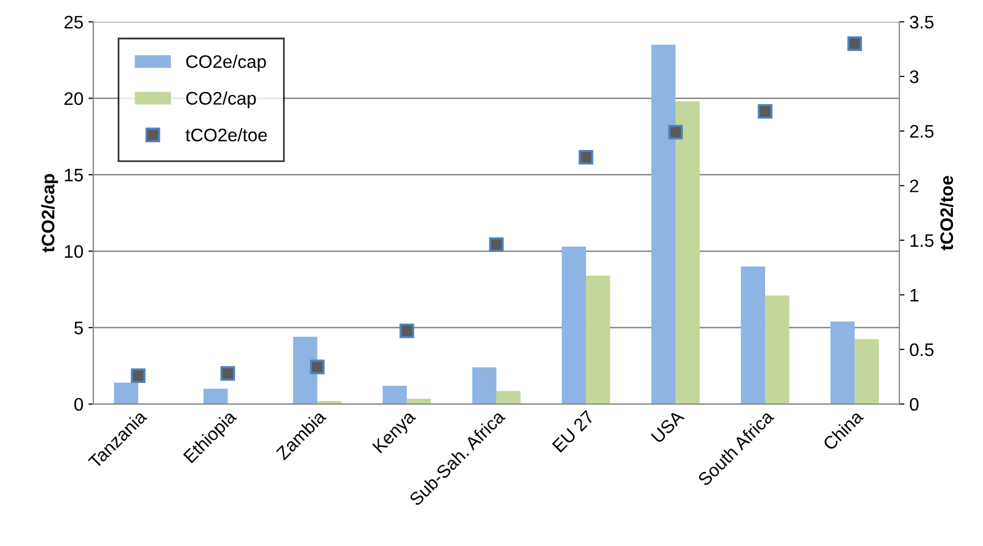 This screenshot has height=546, width=983. What do you see at coordinates (226, 63) in the screenshot?
I see `legend-label: CO2e/cap` at bounding box center [226, 63].